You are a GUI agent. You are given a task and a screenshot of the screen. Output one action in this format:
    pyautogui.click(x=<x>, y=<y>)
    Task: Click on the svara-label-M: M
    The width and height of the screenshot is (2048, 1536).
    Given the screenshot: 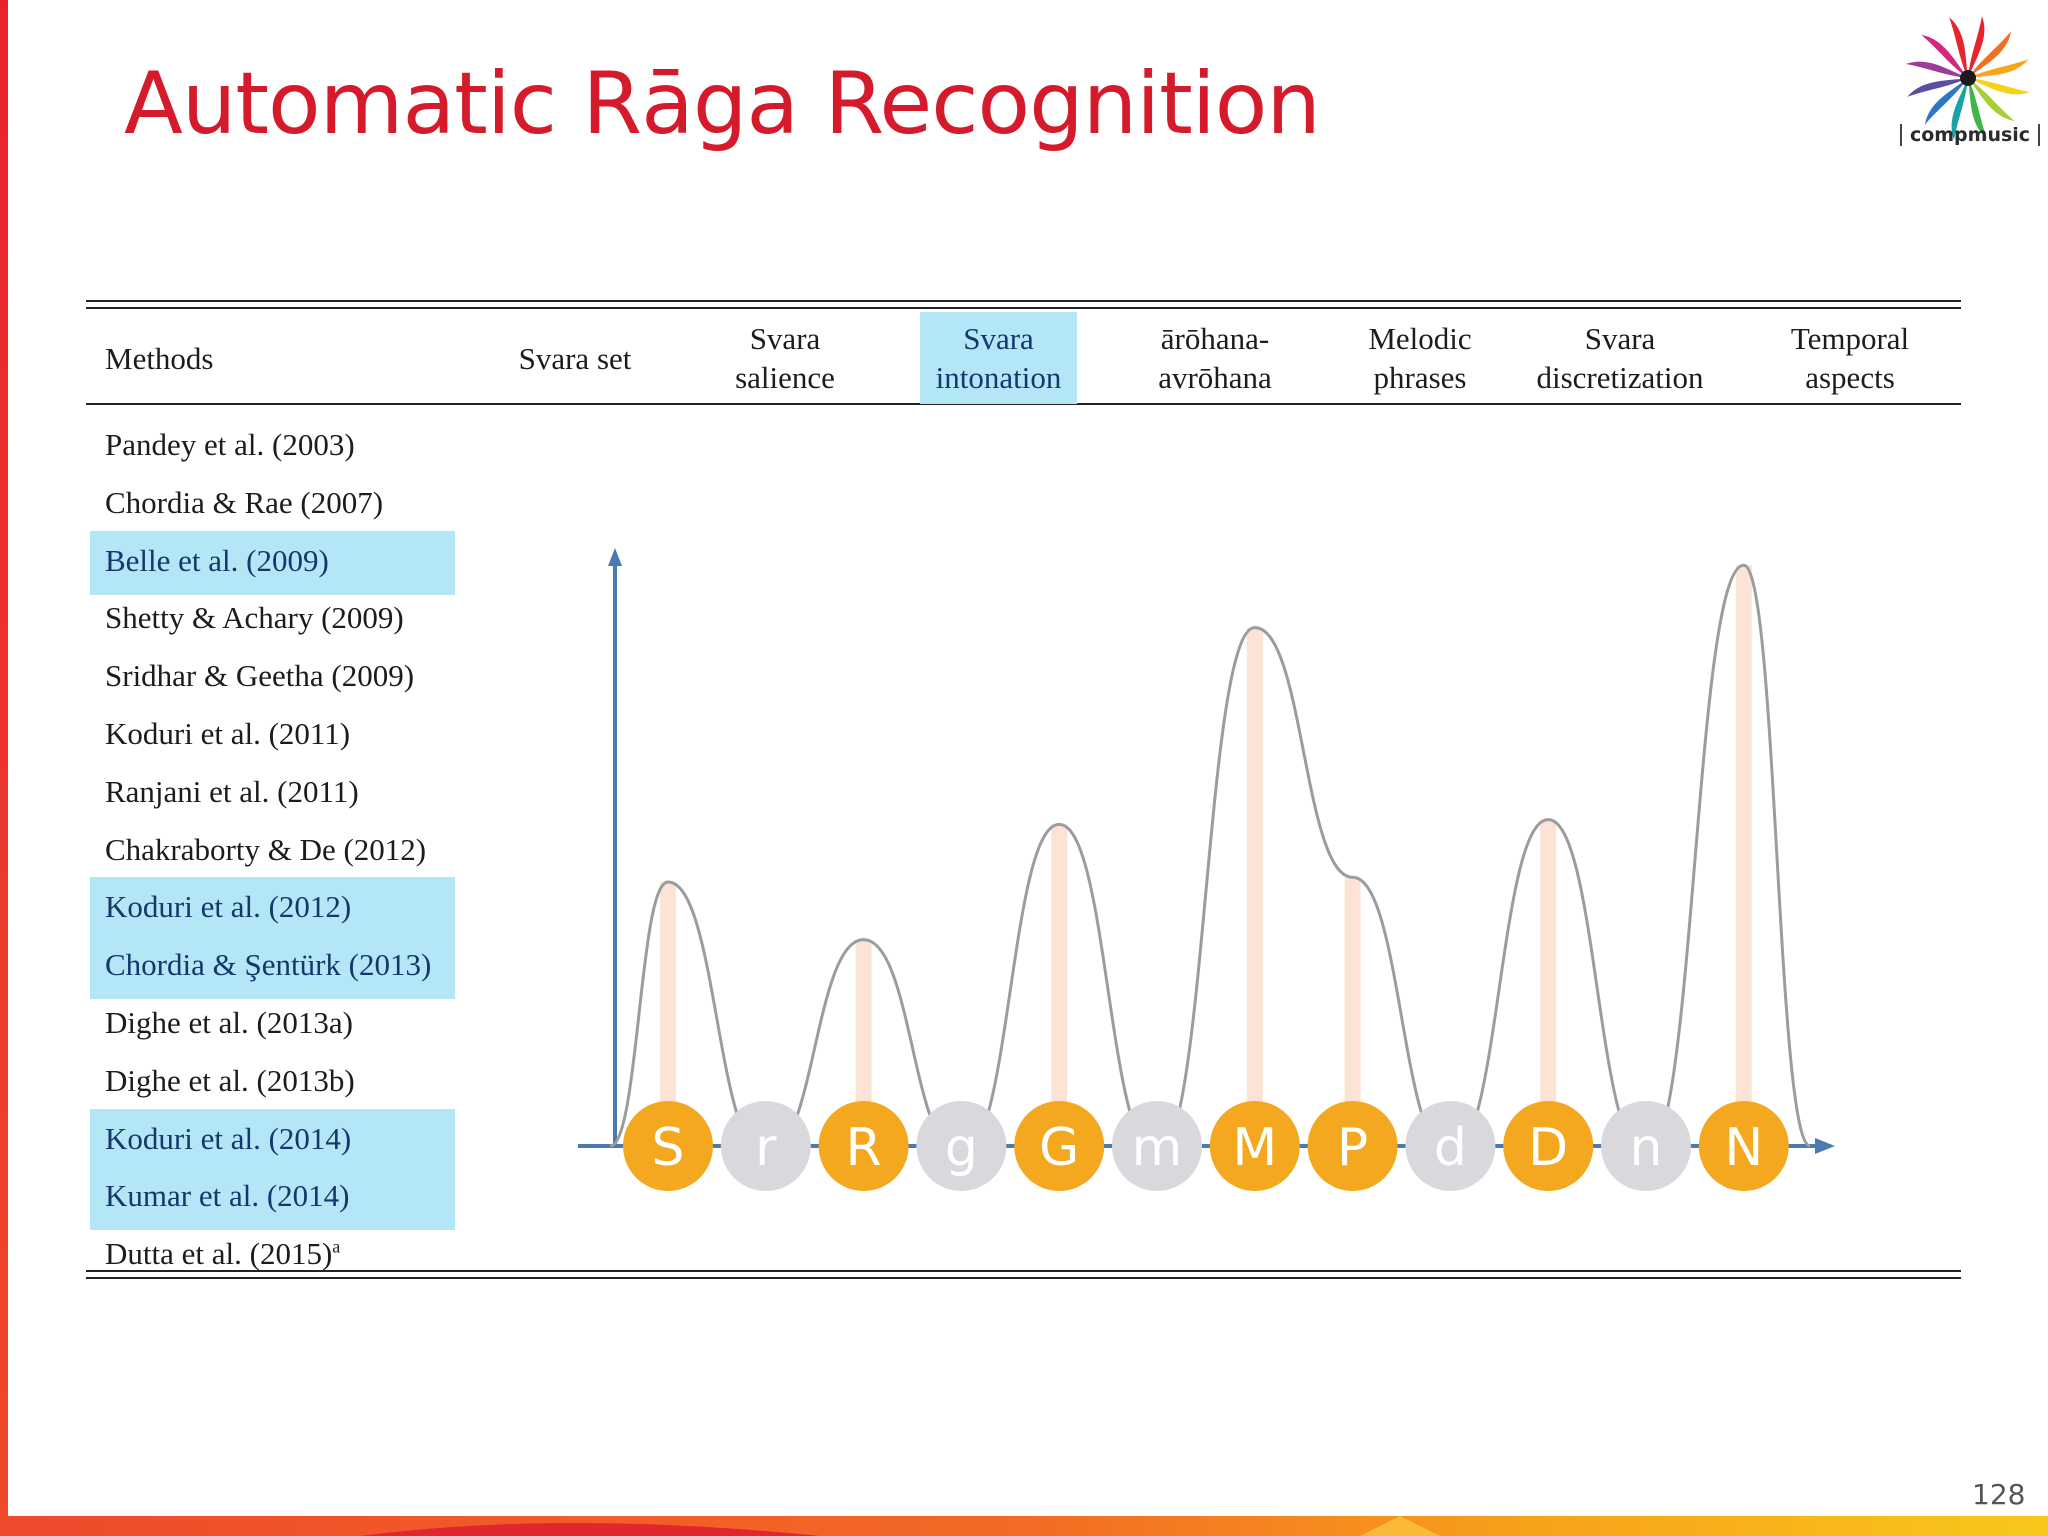 What is the action you would take?
    pyautogui.click(x=1254, y=1148)
    